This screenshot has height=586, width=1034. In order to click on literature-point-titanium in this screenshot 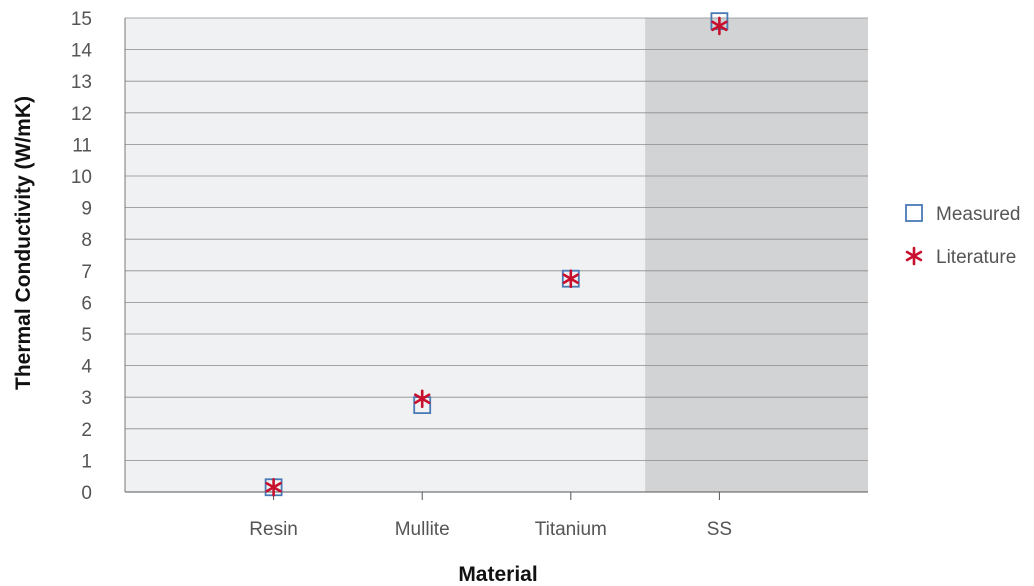, I will do `click(571, 279)`.